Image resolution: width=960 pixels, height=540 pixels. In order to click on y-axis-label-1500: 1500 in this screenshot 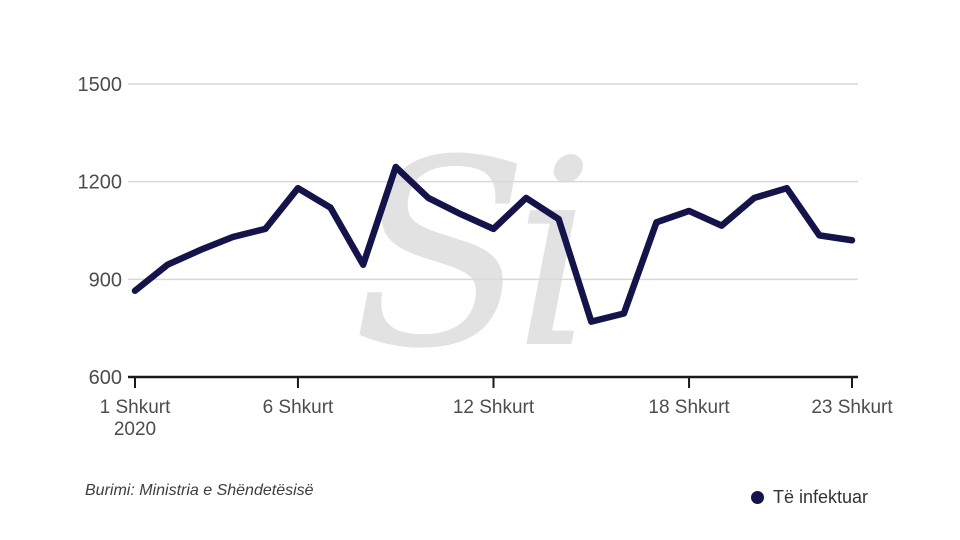, I will do `click(100, 85)`.